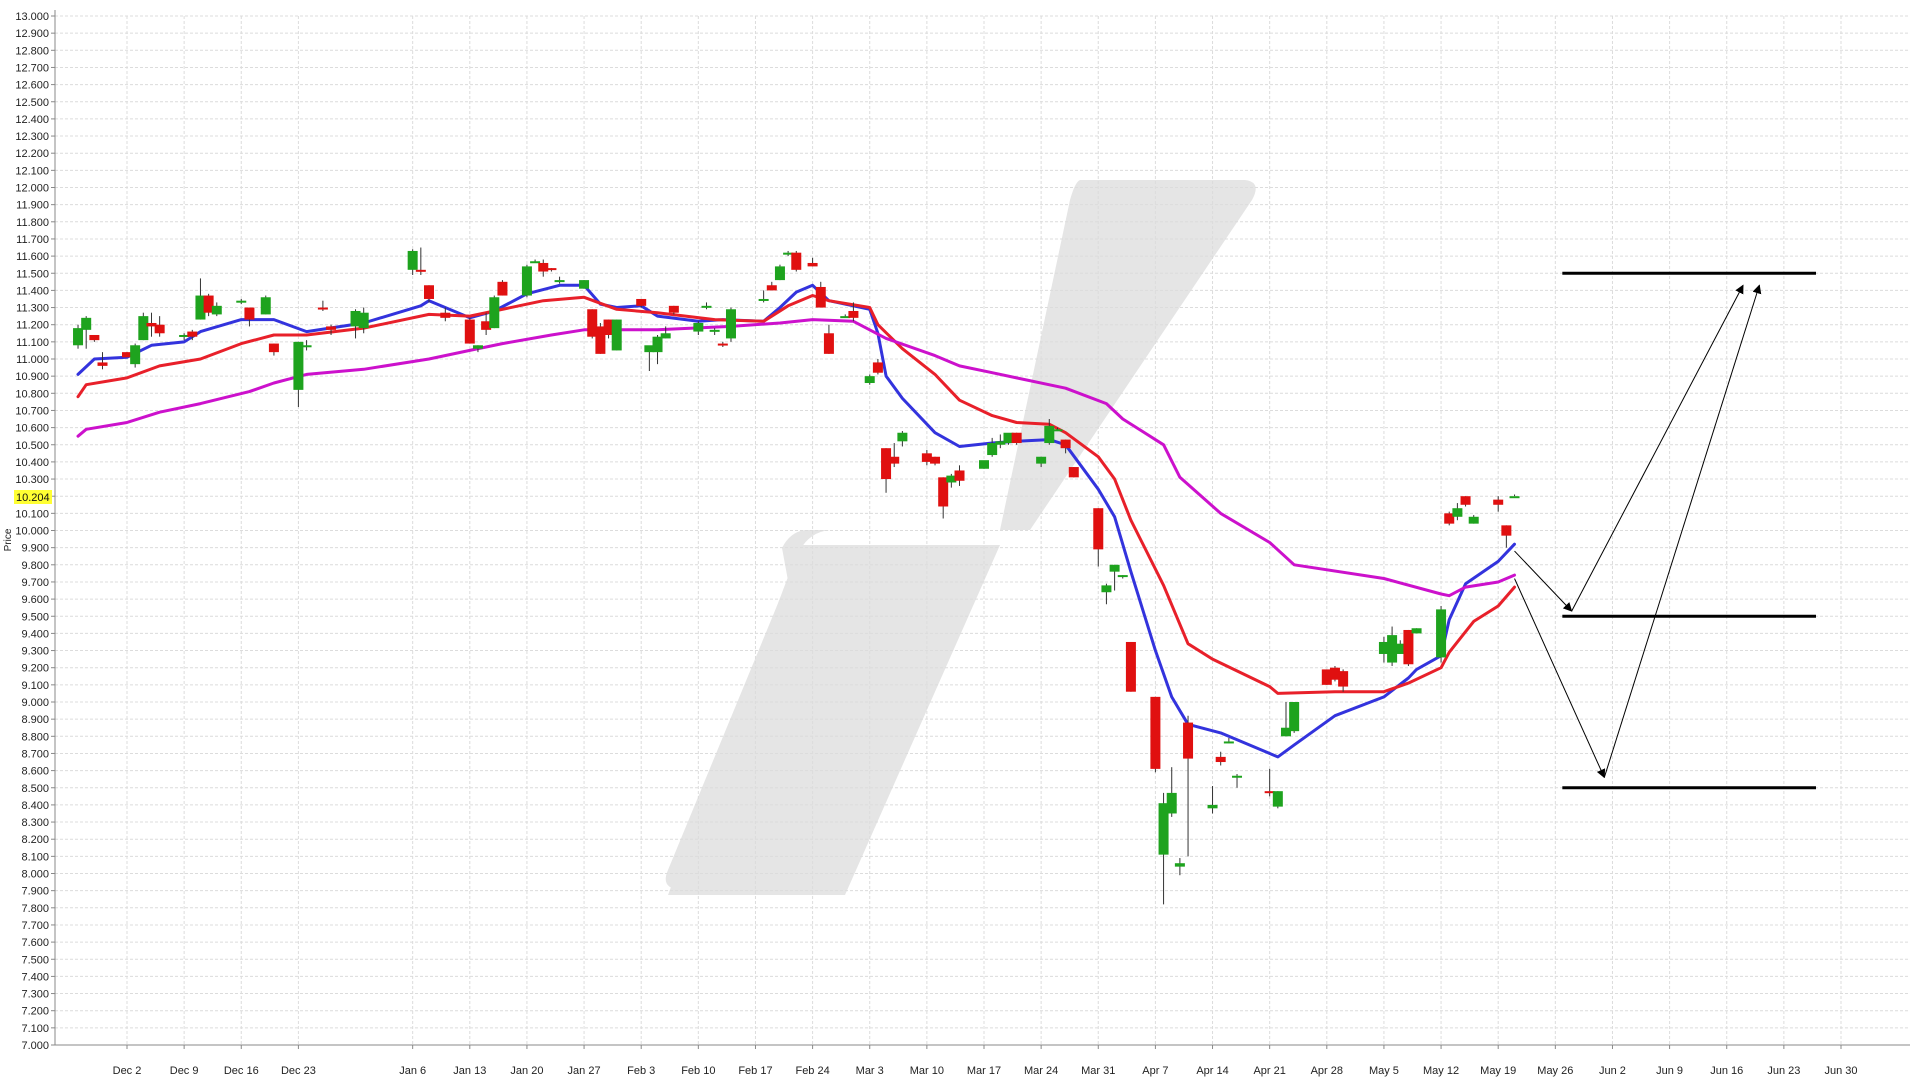  I want to click on y-tick-label: 11.900, so click(32, 206).